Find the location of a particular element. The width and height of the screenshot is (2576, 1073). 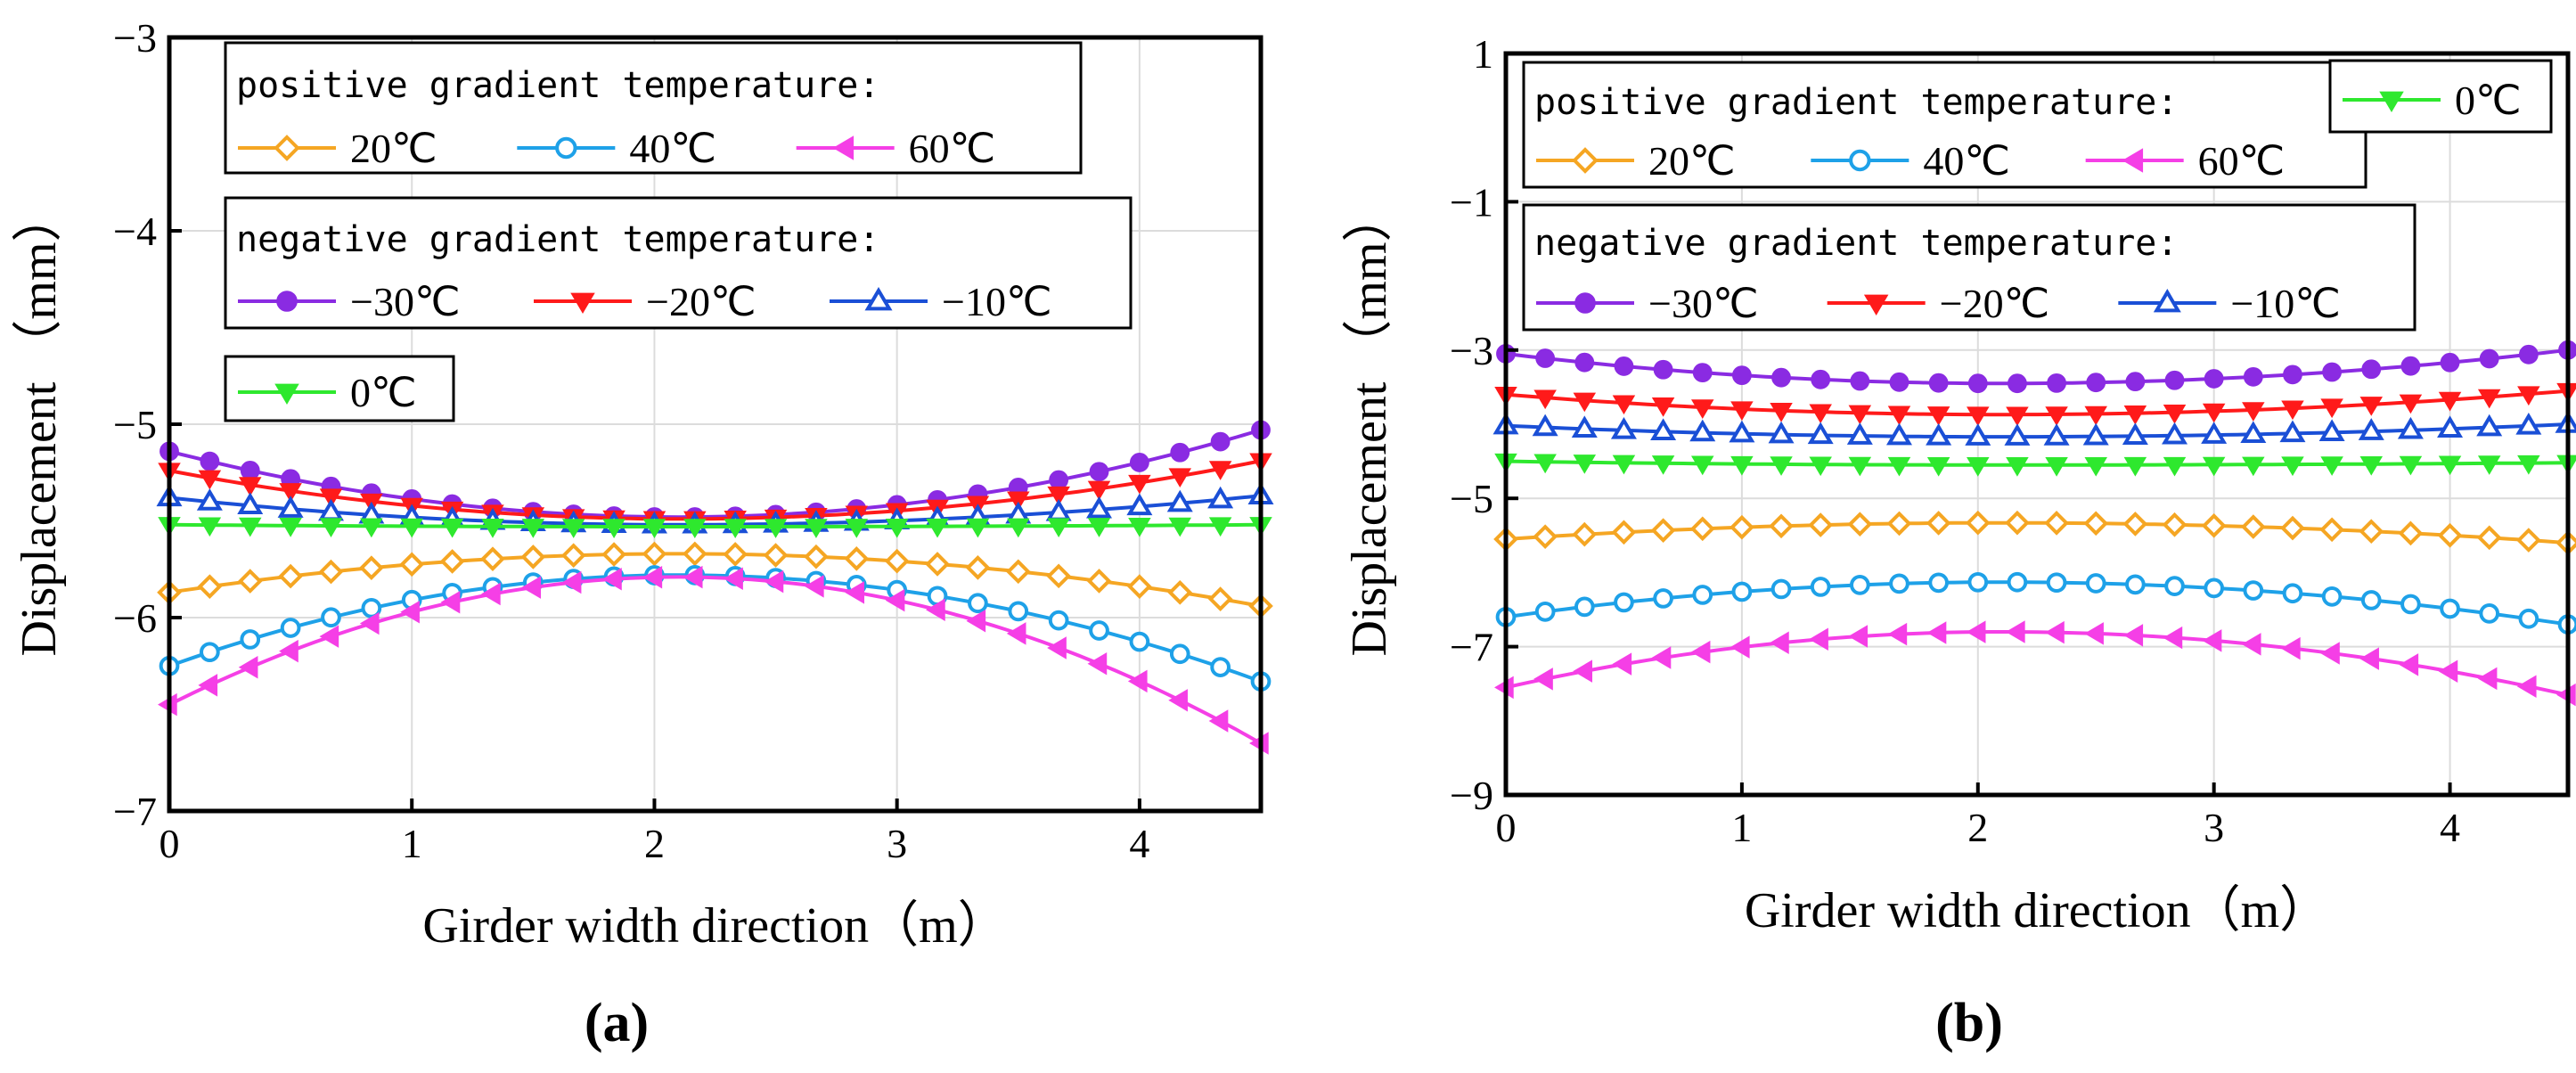

legend-box: positive gradient temperature: 20℃ 40℃ 60℃ is located at coordinates (1944, 125).